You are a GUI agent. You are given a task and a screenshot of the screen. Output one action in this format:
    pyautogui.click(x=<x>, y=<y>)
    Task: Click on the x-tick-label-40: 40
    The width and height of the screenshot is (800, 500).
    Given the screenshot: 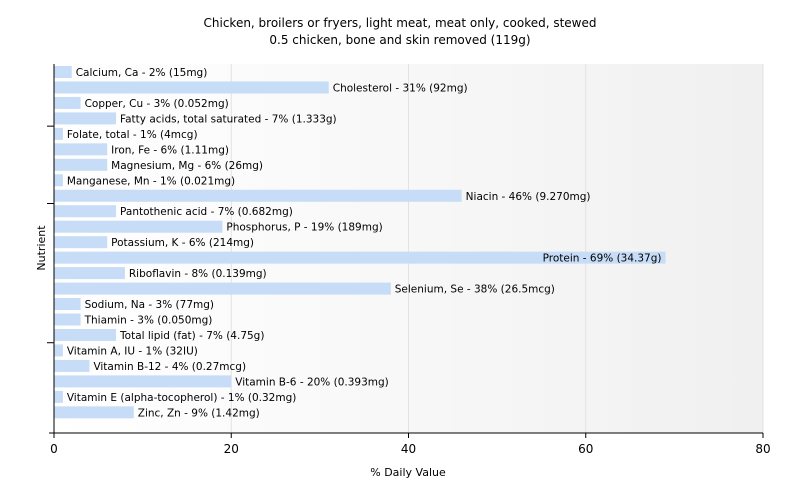 What is the action you would take?
    pyautogui.click(x=408, y=449)
    